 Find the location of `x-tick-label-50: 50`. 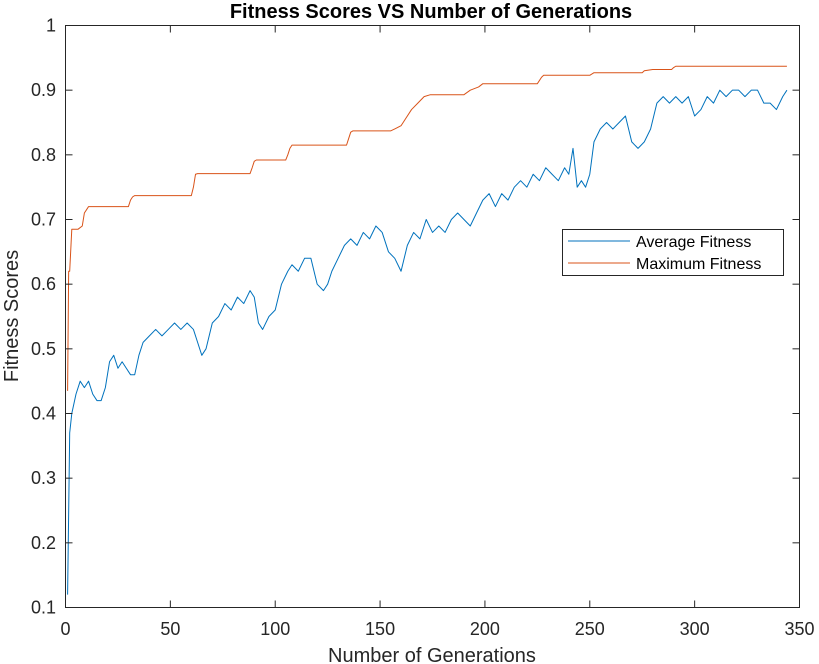

x-tick-label-50: 50 is located at coordinates (170, 629).